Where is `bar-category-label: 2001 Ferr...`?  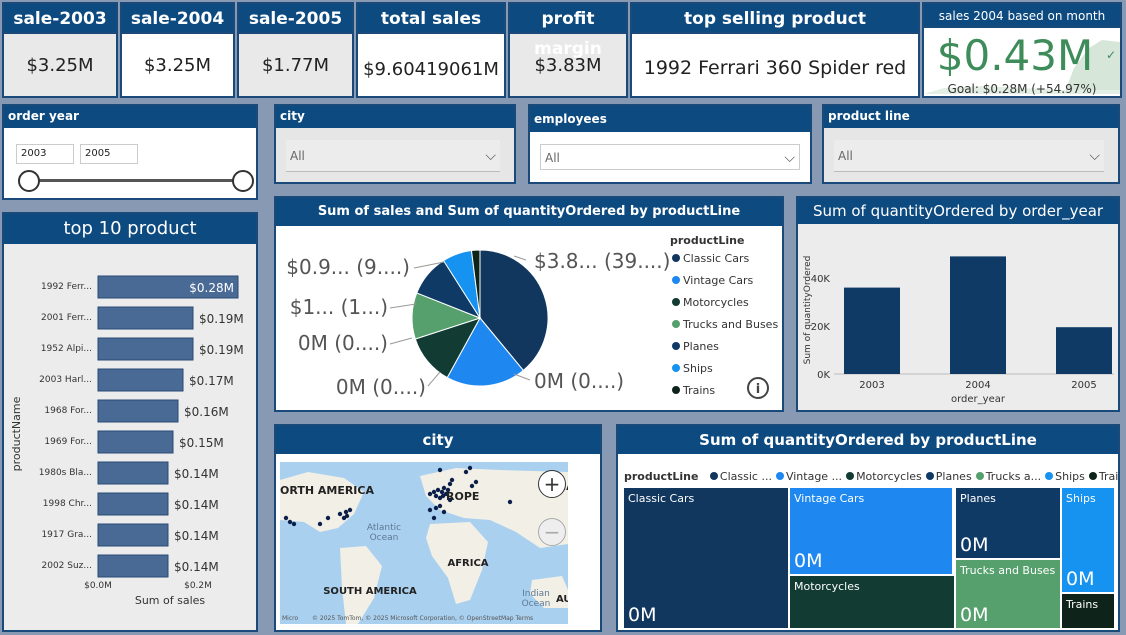 bar-category-label: 2001 Ferr... is located at coordinates (66, 318).